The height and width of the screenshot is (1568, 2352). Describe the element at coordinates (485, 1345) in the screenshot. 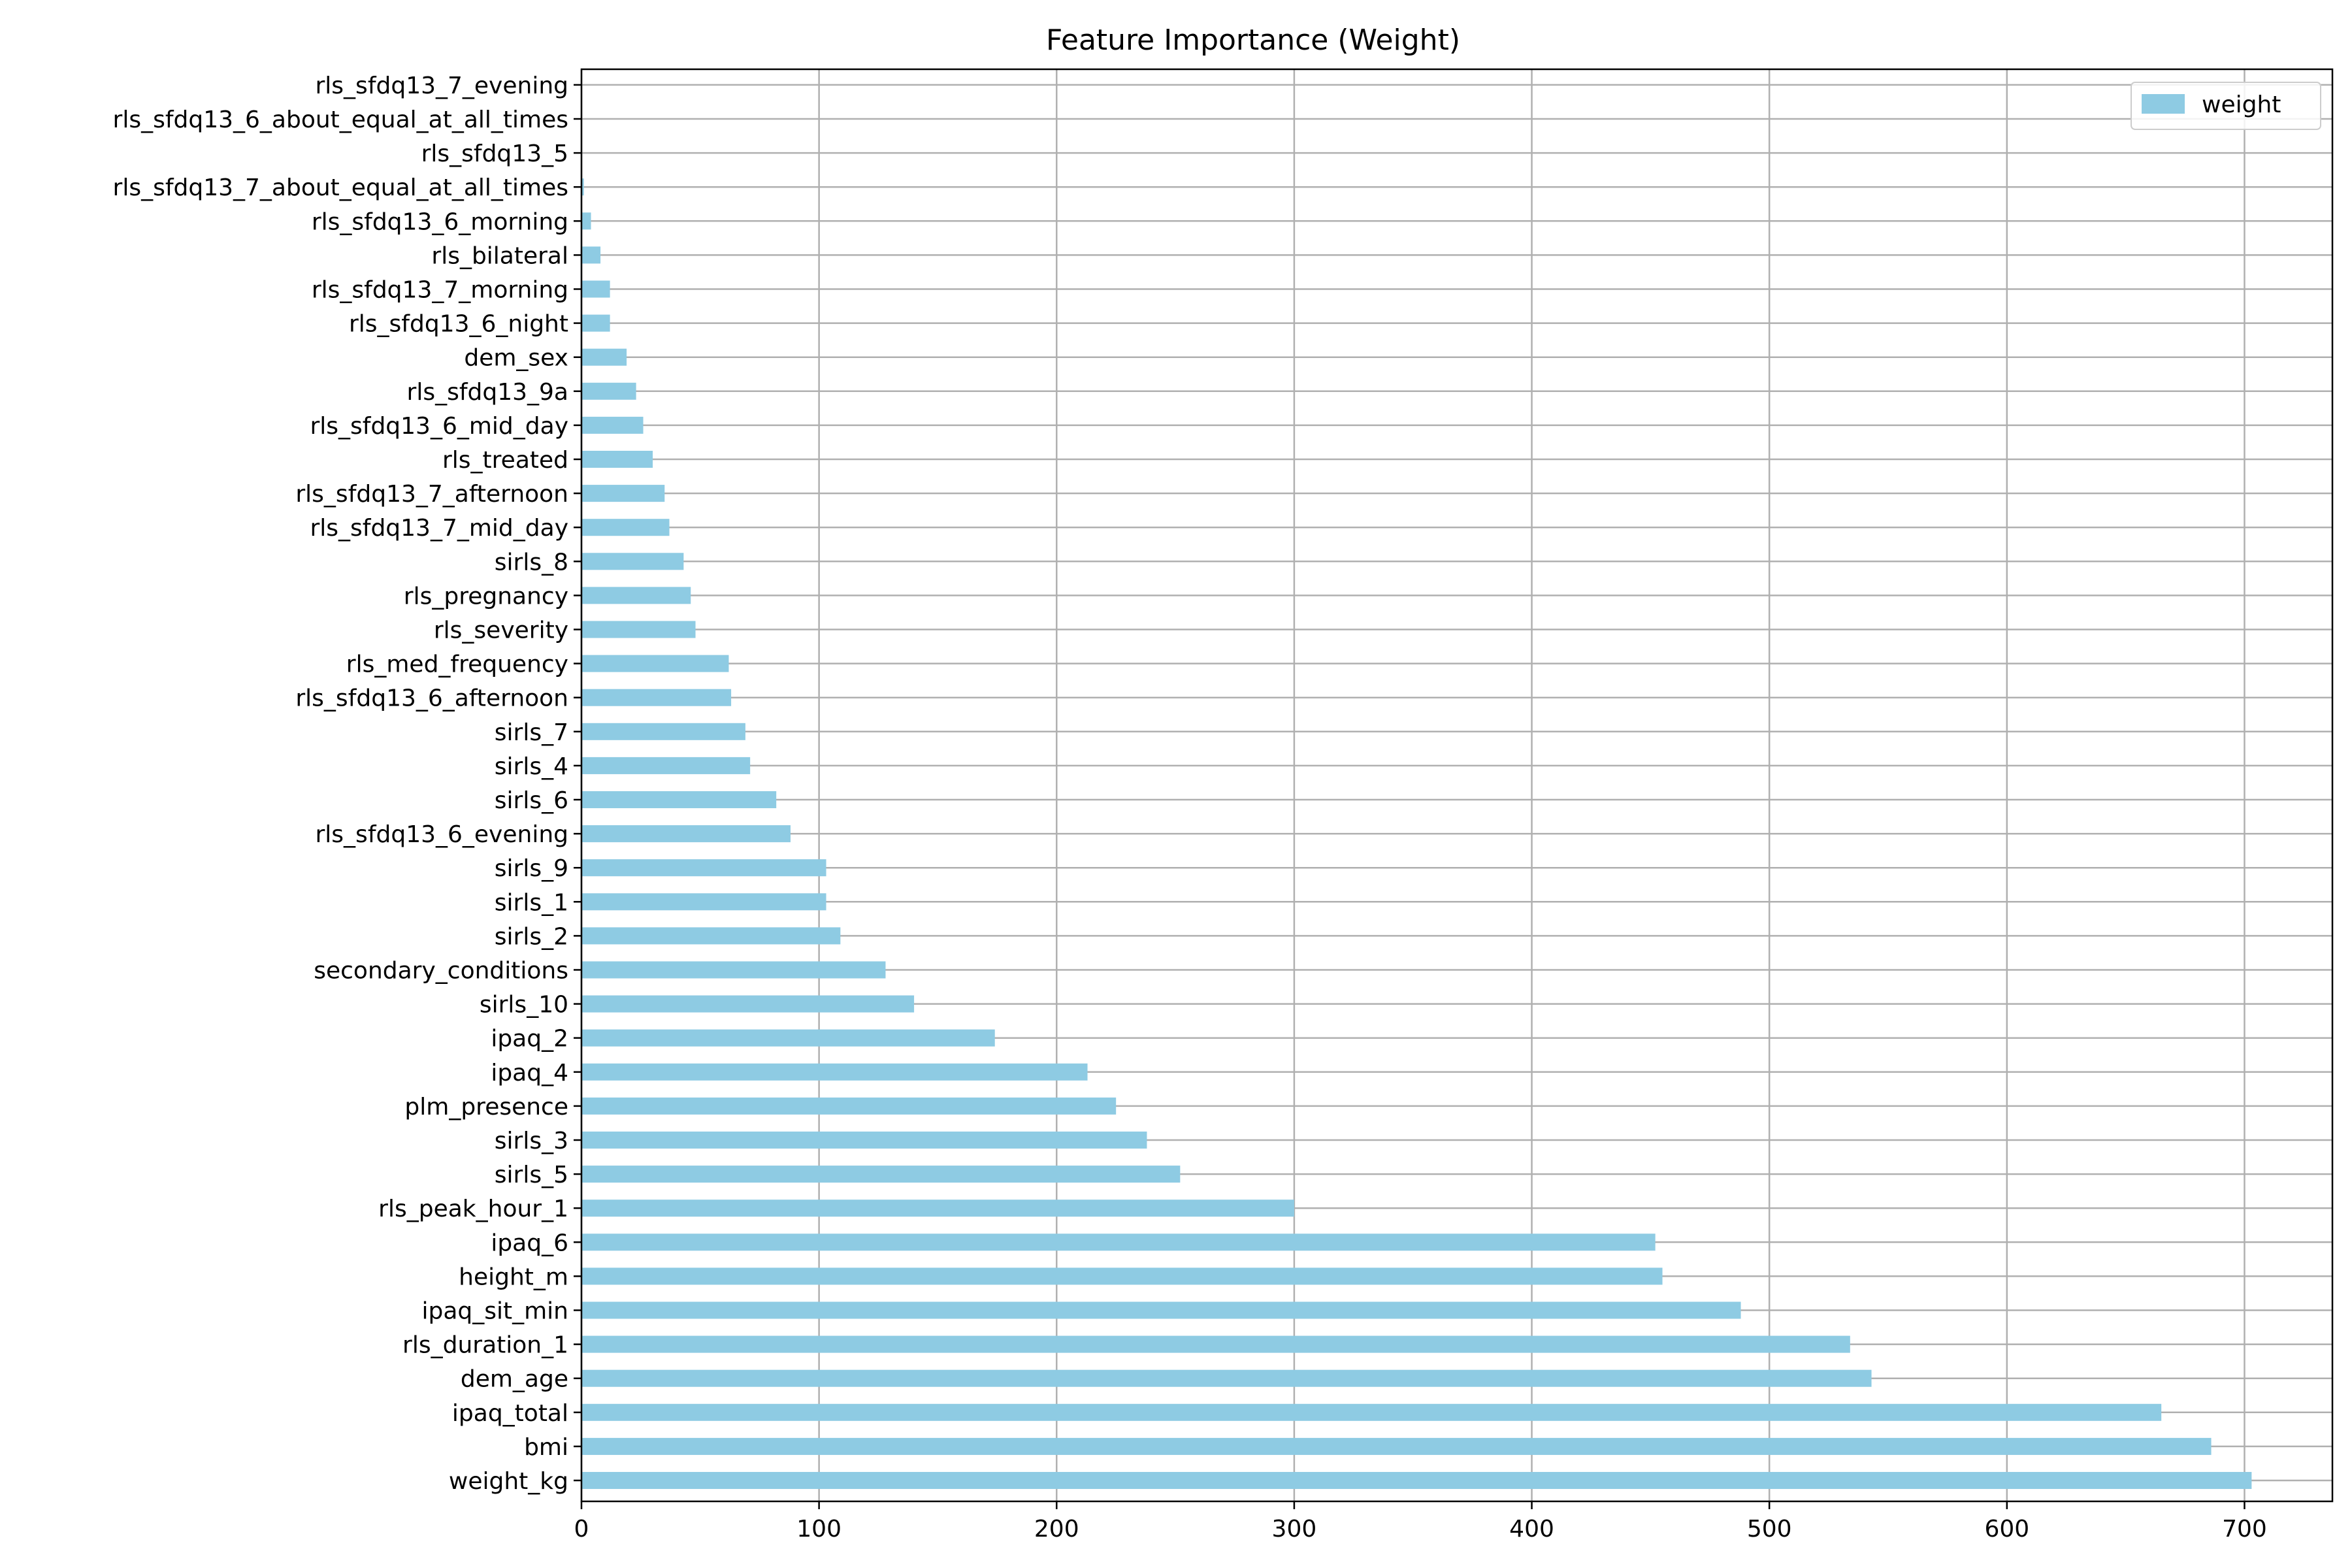

I see `y-tick-label: rls_duration_1` at that location.